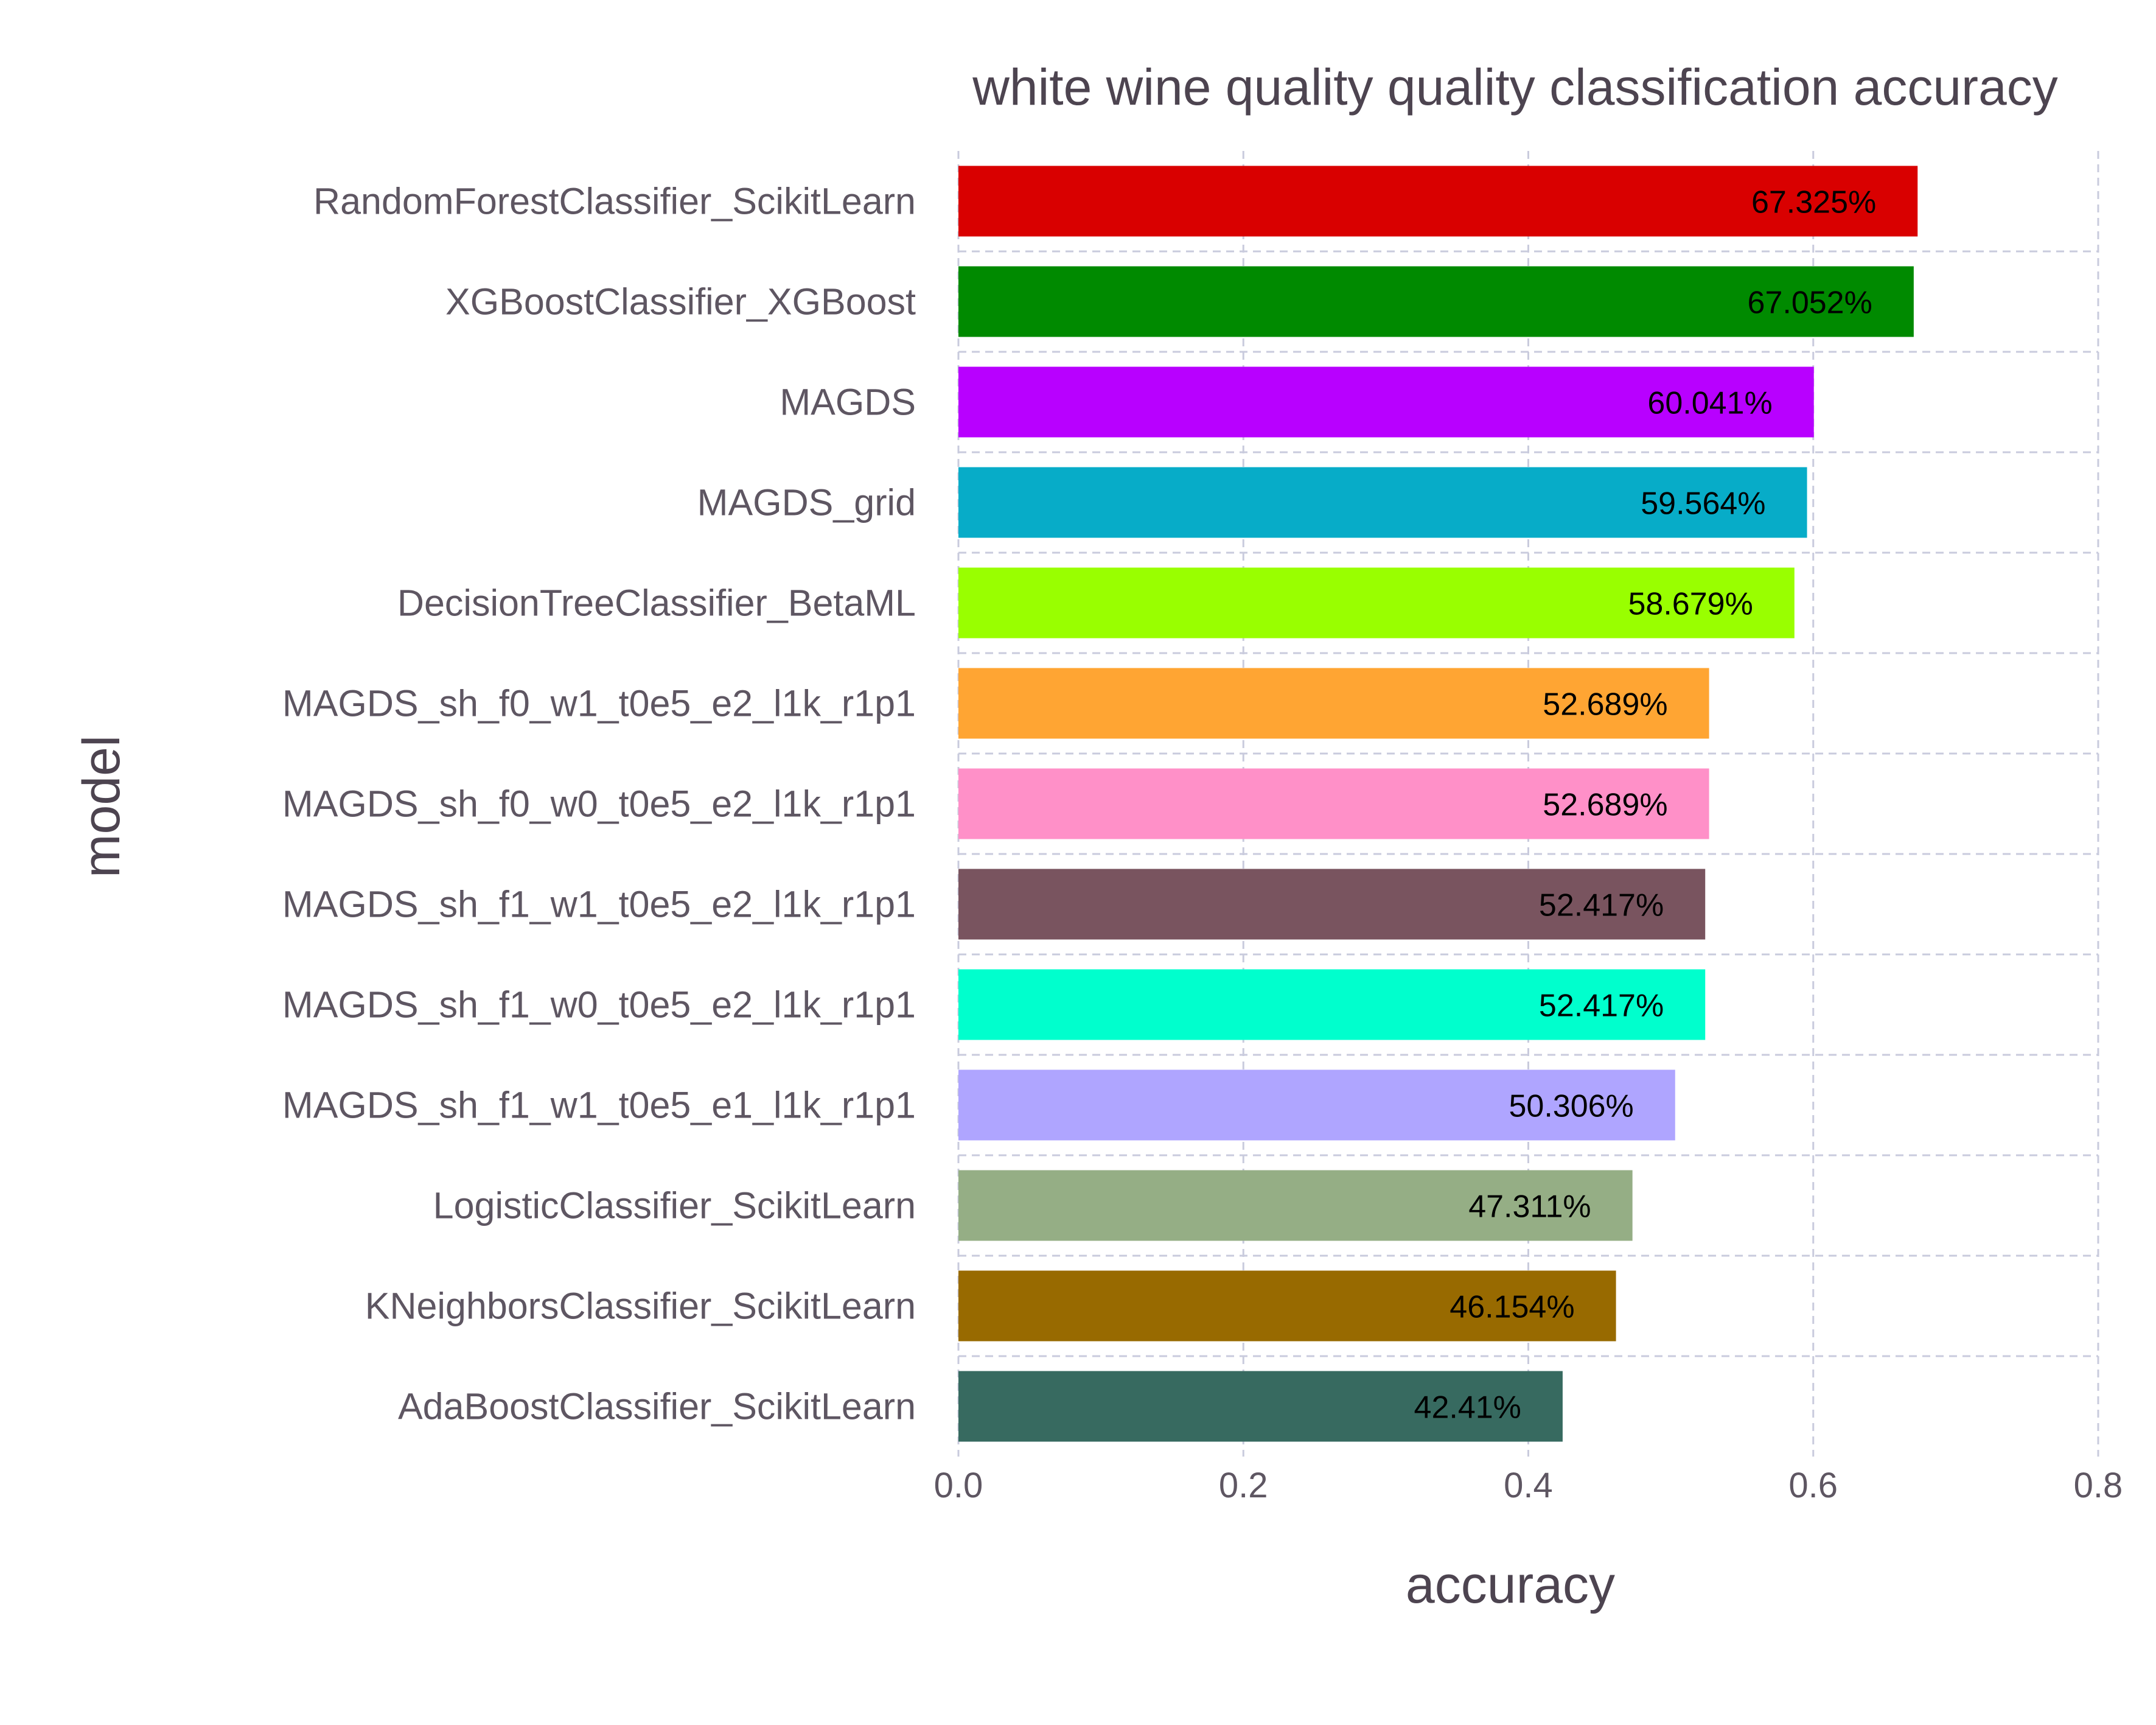  I want to click on category-label: KNeighborsClassifier_ScikitLearn, so click(641, 1306).